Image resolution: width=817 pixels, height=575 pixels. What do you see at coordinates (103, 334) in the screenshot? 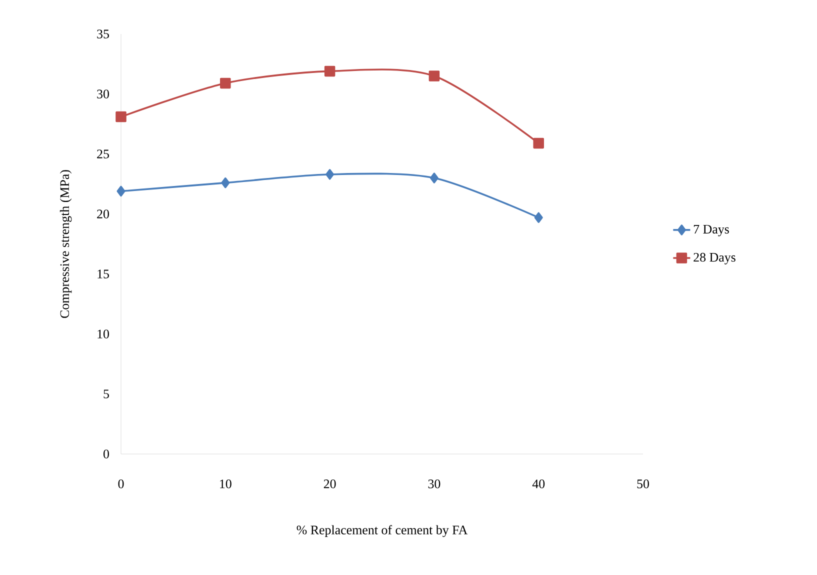
I see `y-tick-label: 10` at bounding box center [103, 334].